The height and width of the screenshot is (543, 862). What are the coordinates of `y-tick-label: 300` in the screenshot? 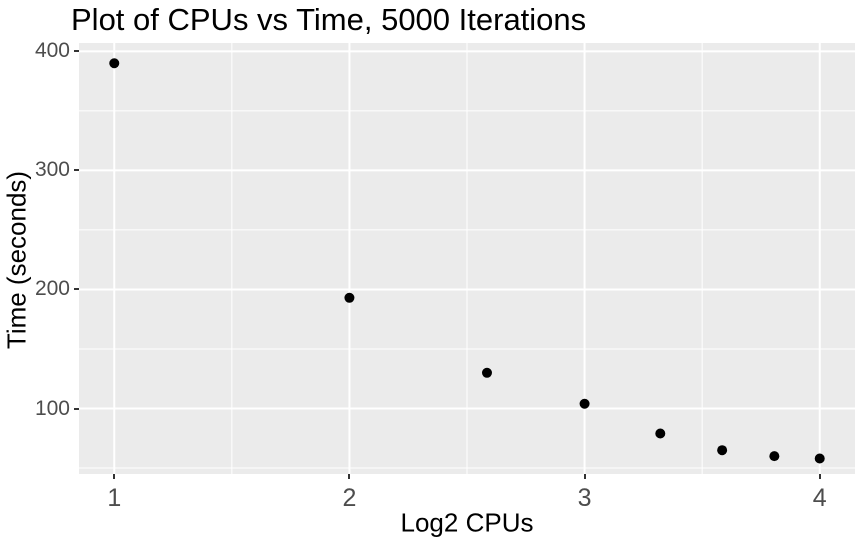 It's located at (52, 170).